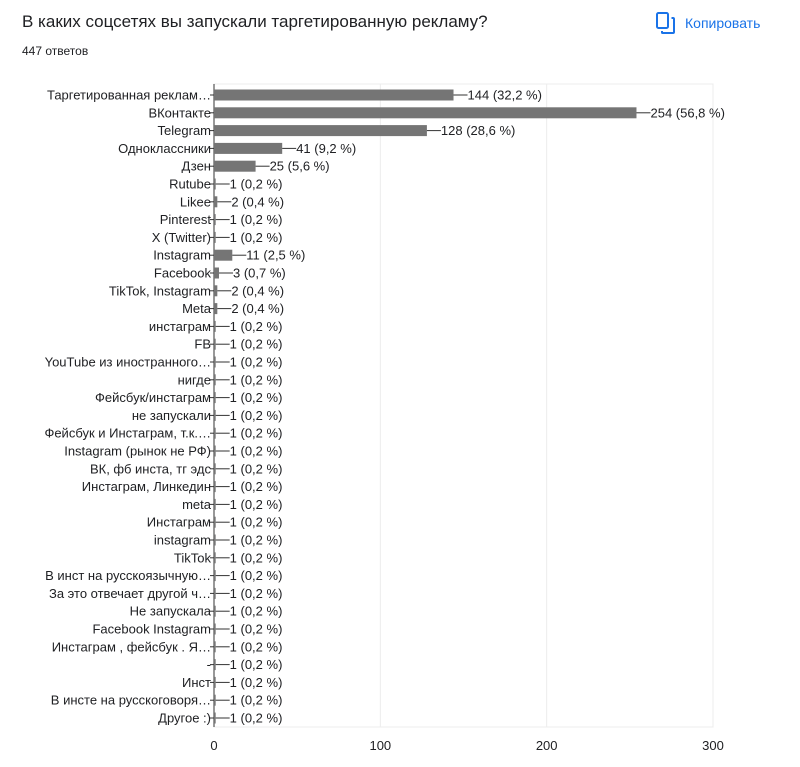 This screenshot has width=800, height=767. What do you see at coordinates (713, 745) in the screenshot?
I see `x-tick-label: 300` at bounding box center [713, 745].